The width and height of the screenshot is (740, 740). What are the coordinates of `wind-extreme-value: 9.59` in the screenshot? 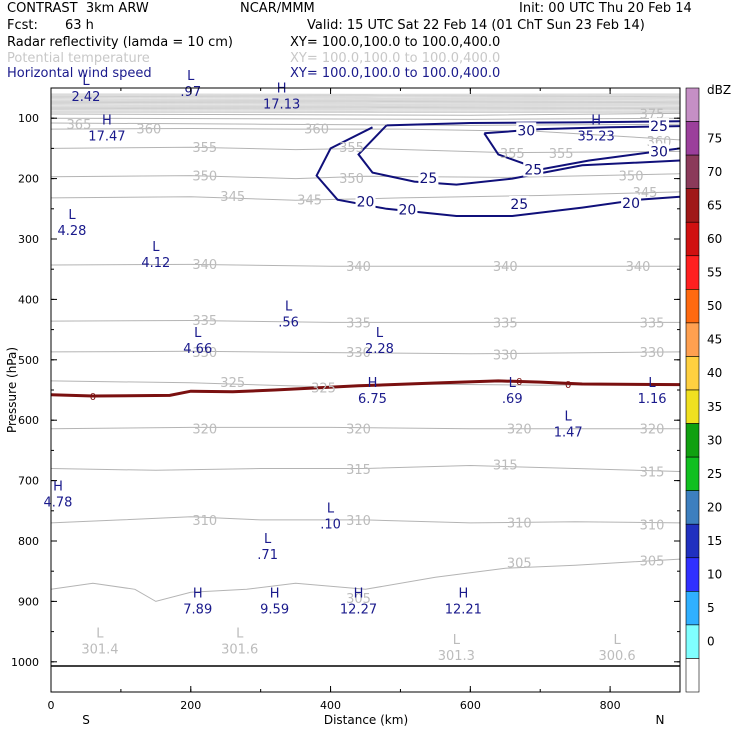 It's located at (274, 609).